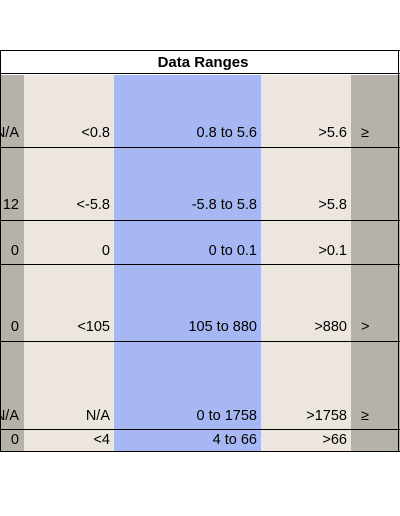  What do you see at coordinates (330, 327) in the screenshot?
I see `table-cell: >880` at bounding box center [330, 327].